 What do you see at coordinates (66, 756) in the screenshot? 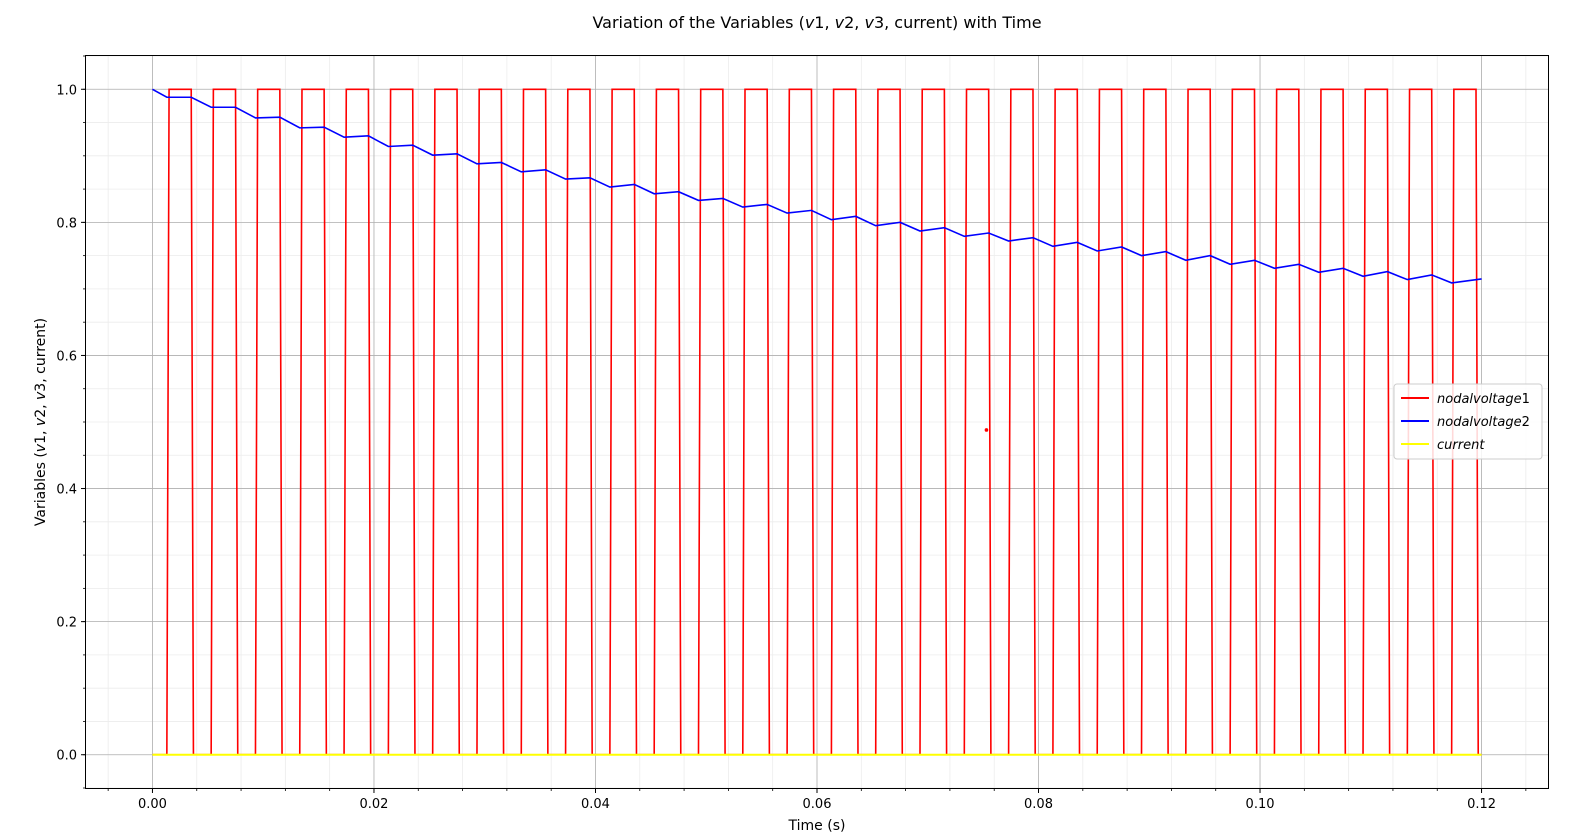
I see `y-tick-label: 0.0` at bounding box center [66, 756].